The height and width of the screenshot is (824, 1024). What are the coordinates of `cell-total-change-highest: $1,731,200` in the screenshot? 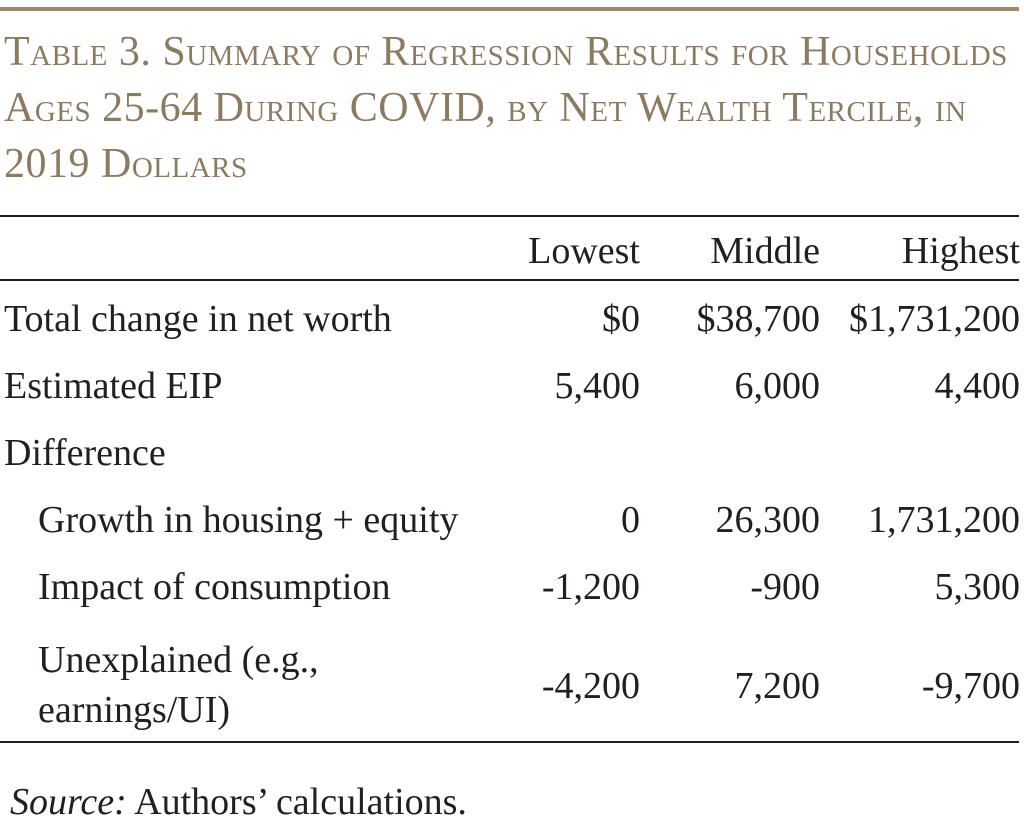 It's located at (934, 319).